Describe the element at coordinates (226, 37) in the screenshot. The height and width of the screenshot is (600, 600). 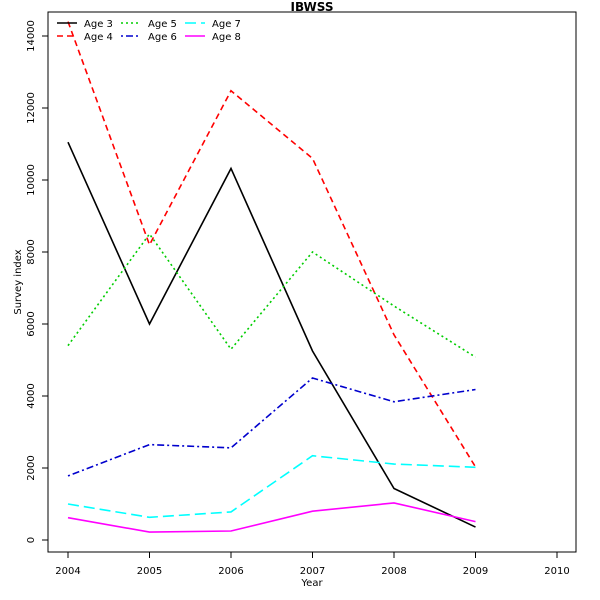
I see `legend-label: Age 8` at that location.